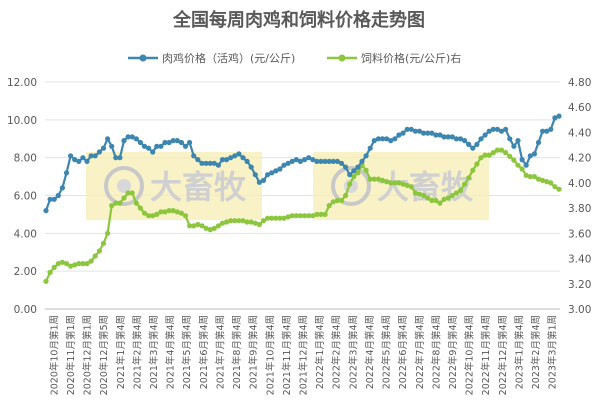 The image size is (599, 415). What do you see at coordinates (337, 352) in the screenshot?
I see `x-tick-label: 2022年2月第4周` at bounding box center [337, 352].